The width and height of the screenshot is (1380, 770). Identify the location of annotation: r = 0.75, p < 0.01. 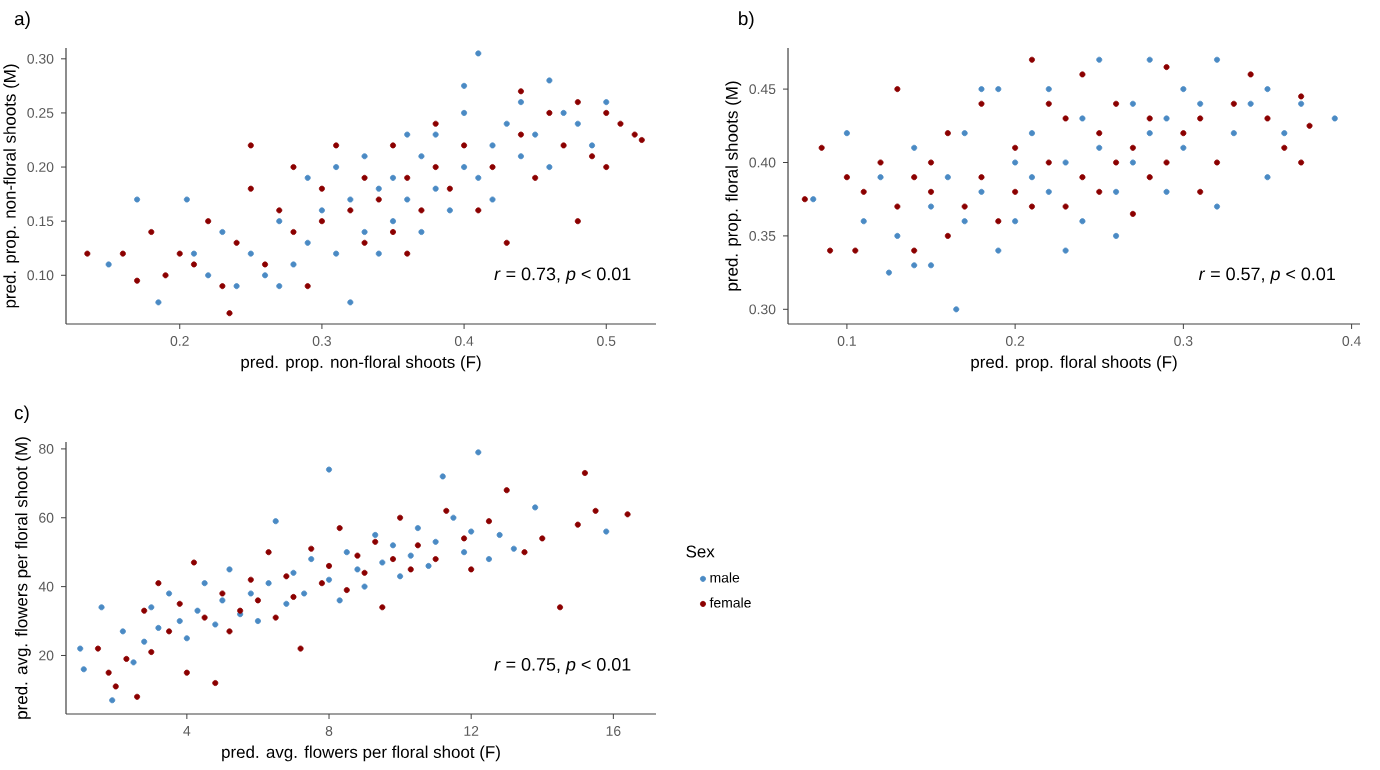
(562, 666).